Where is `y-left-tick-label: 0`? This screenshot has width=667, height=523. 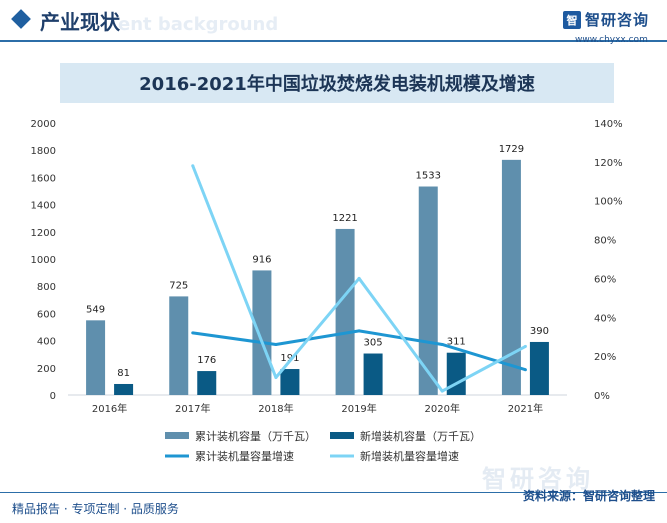
y-left-tick-label: 0 is located at coordinates (53, 396).